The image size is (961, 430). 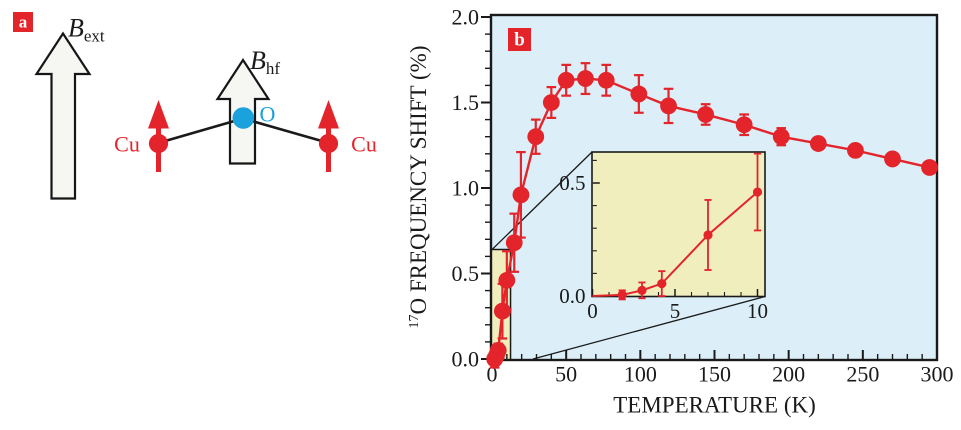 What do you see at coordinates (542, 201) in the screenshot?
I see `zoom-connector-top` at bounding box center [542, 201].